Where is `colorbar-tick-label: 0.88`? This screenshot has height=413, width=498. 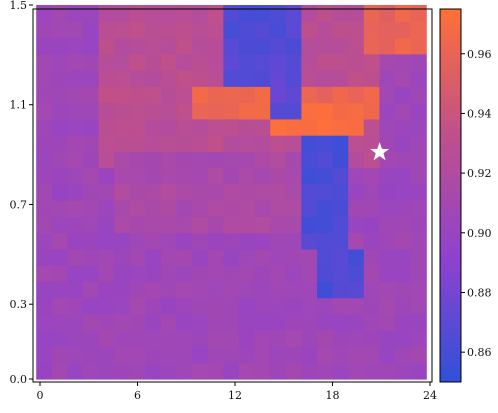
colorbar-tick-label: 0.88 is located at coordinates (479, 292).